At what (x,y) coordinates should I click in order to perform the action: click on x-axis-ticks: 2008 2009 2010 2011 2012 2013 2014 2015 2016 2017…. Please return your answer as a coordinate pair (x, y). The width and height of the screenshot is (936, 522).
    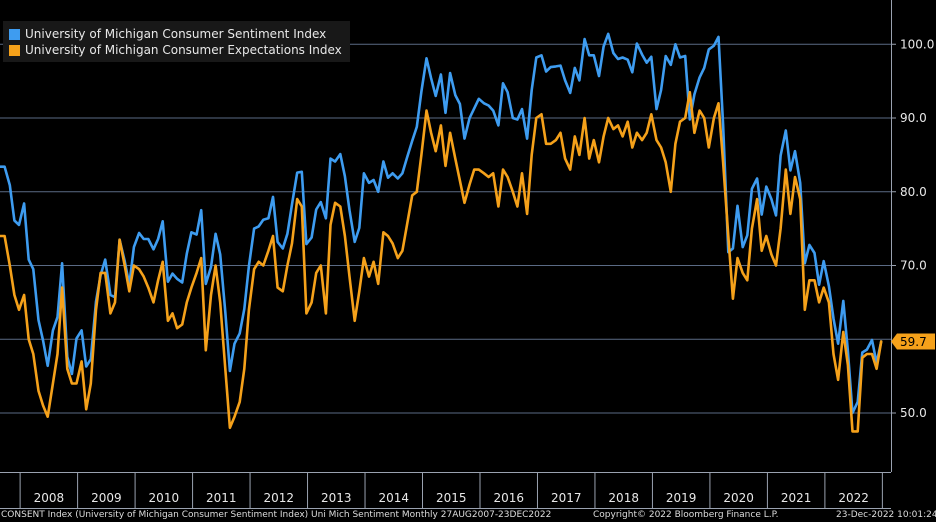
    Looking at the image, I should click on (451, 490).